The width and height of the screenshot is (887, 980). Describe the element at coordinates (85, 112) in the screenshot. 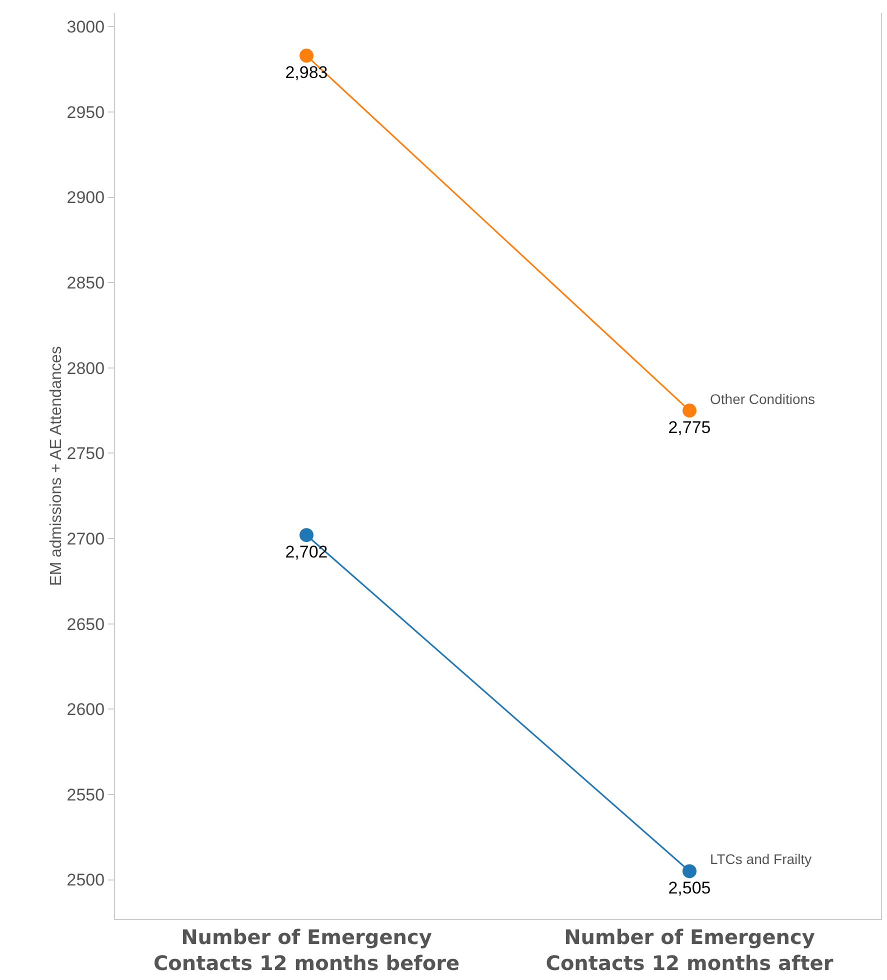

I see `y-tick-label: 2950` at that location.